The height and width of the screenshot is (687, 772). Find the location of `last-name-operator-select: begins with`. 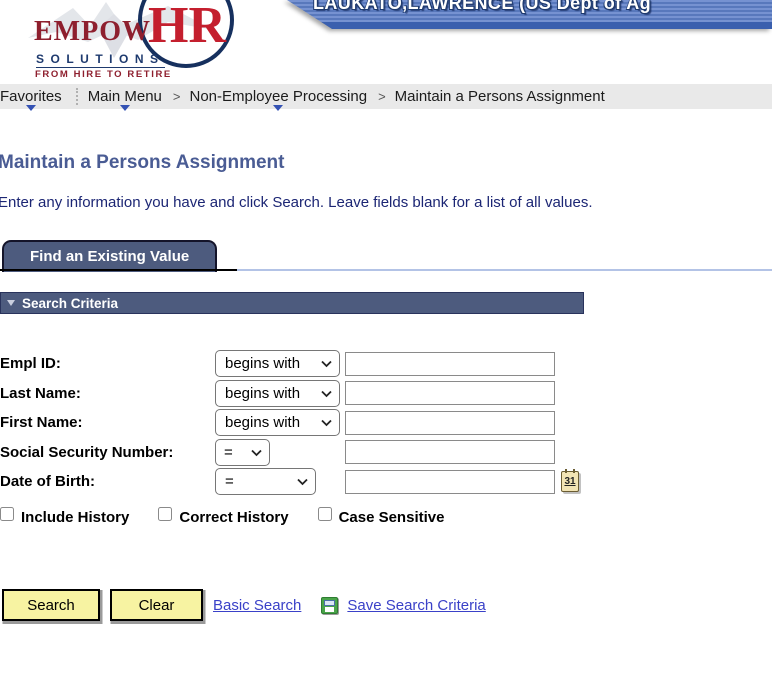

last-name-operator-select: begins with is located at coordinates (277, 393).